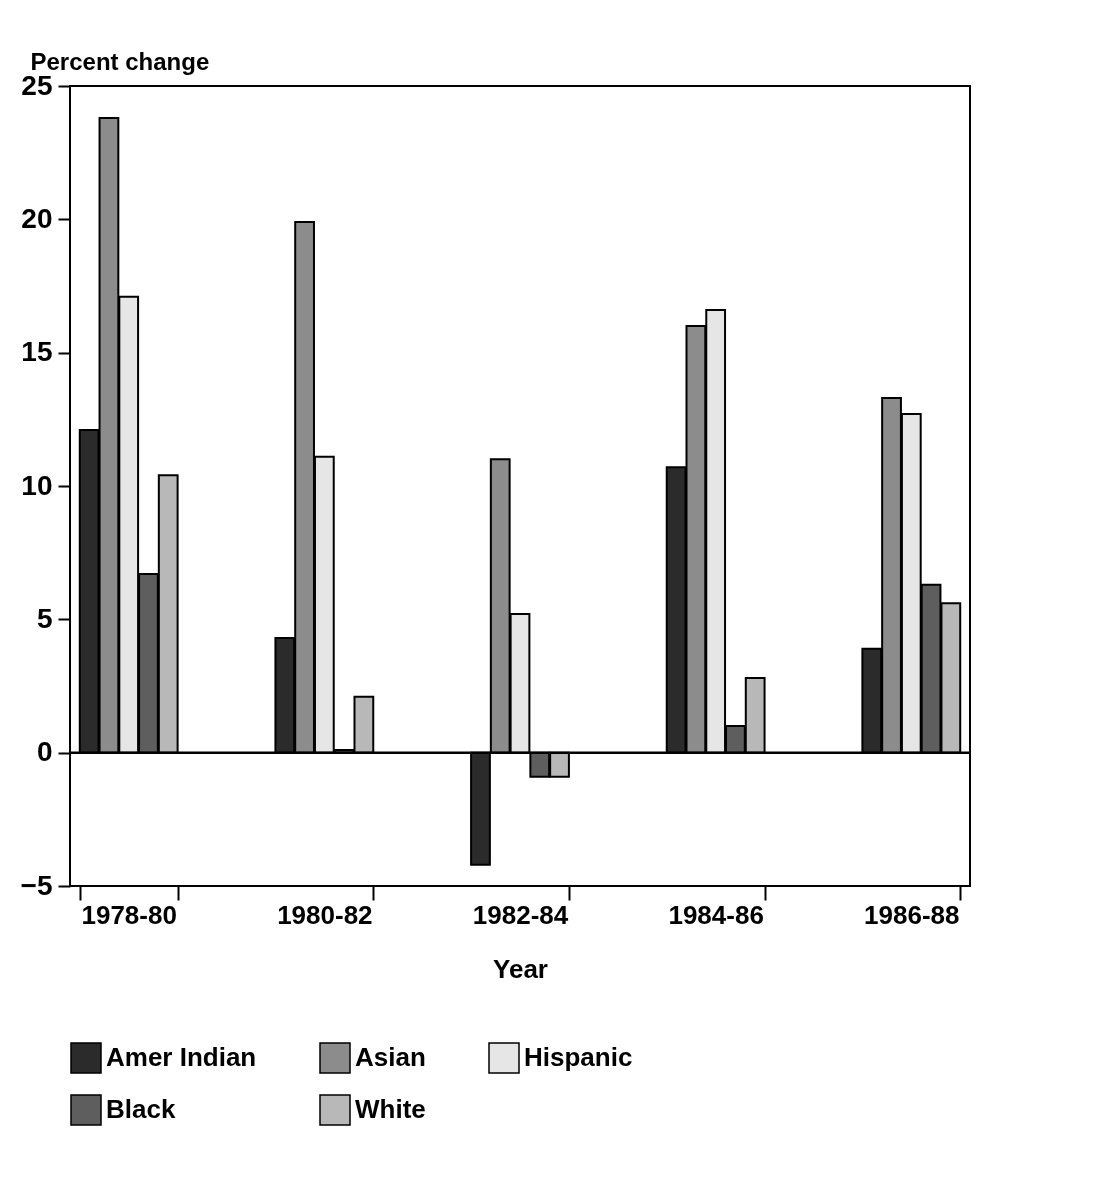 This screenshot has height=1200, width=1116. Describe the element at coordinates (141, 1109) in the screenshot. I see `legend-label: Black` at that location.